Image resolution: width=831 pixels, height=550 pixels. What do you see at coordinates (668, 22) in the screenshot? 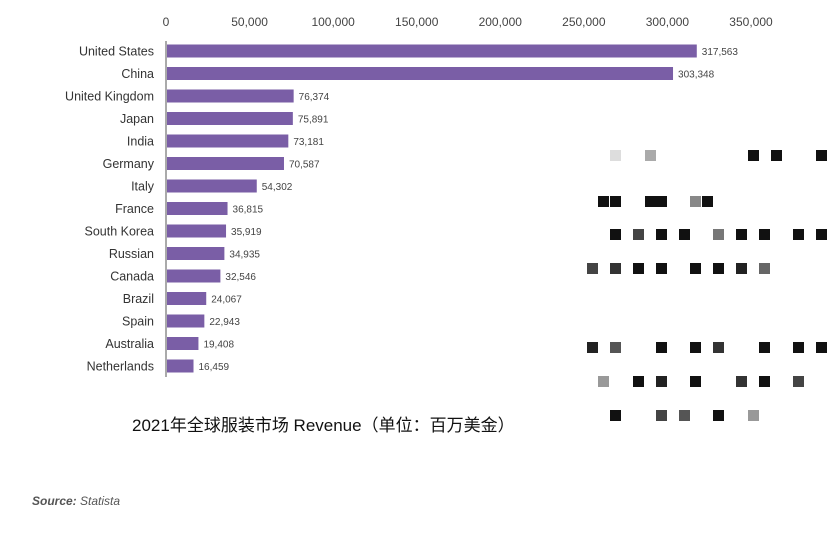
I see `x-tick-label: 300,000` at bounding box center [668, 22].